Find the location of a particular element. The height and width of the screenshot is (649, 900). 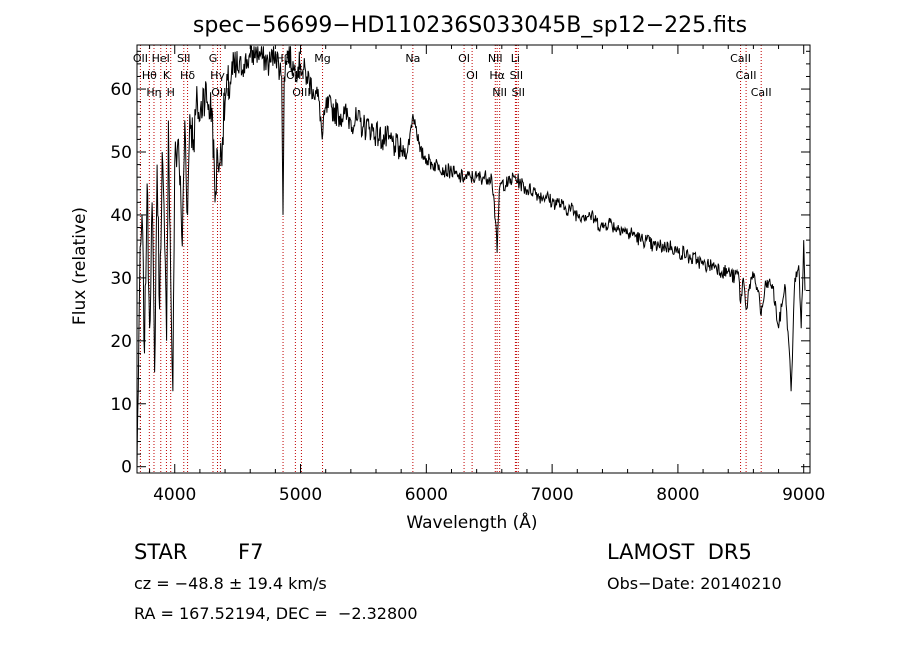

line-marker-label: OII is located at coordinates (140, 58).